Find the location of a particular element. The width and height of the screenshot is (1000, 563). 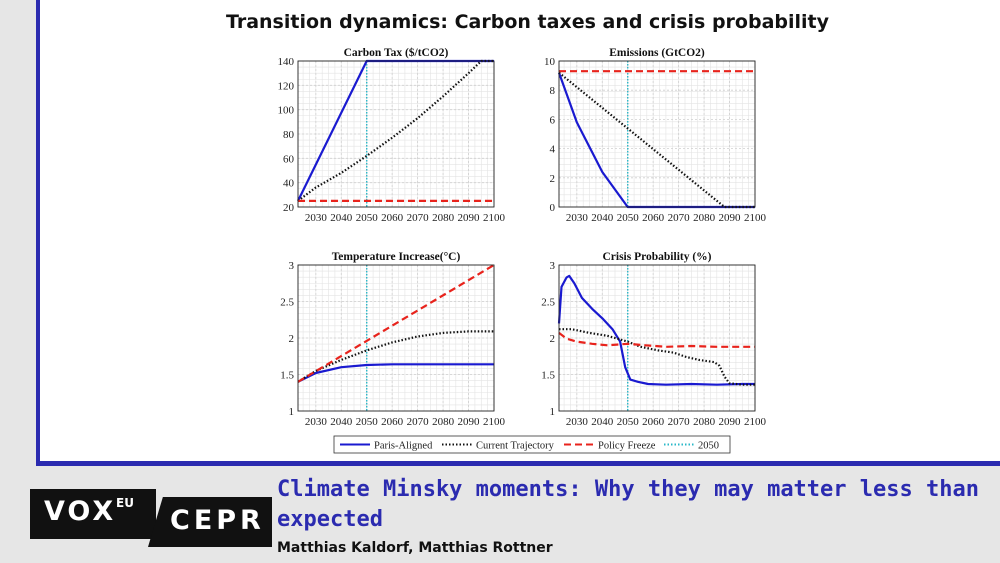

article-authors: Matthias Kaldorf, Matthias Rottner is located at coordinates (415, 548).